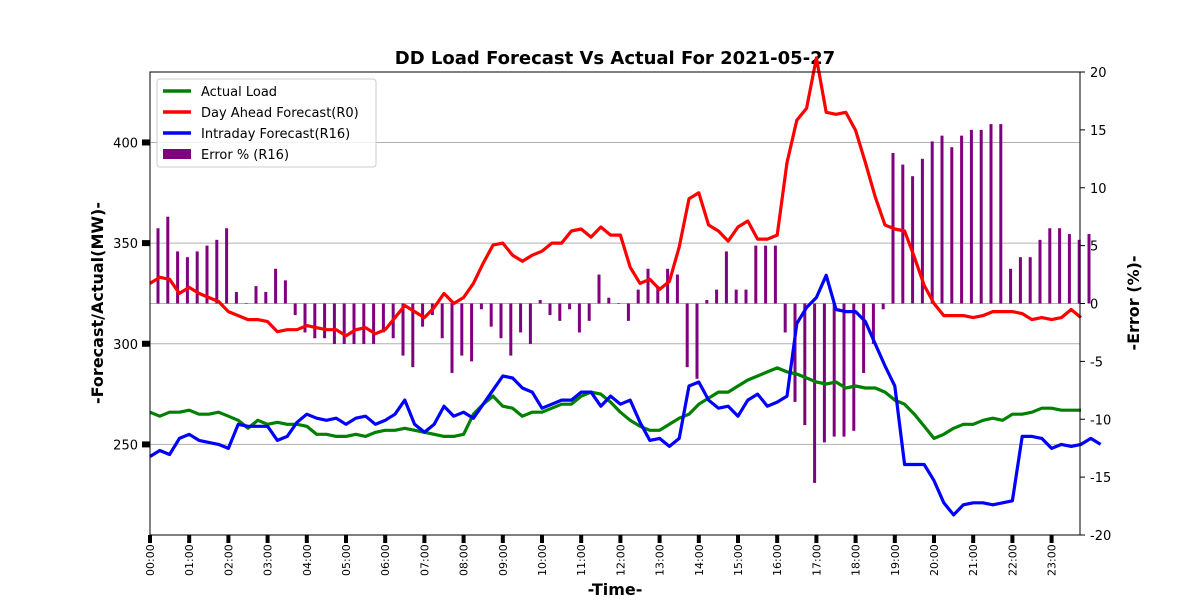 Image resolution: width=1200 pixels, height=600 pixels. I want to click on right-tick-label: 5, so click(1094, 247).